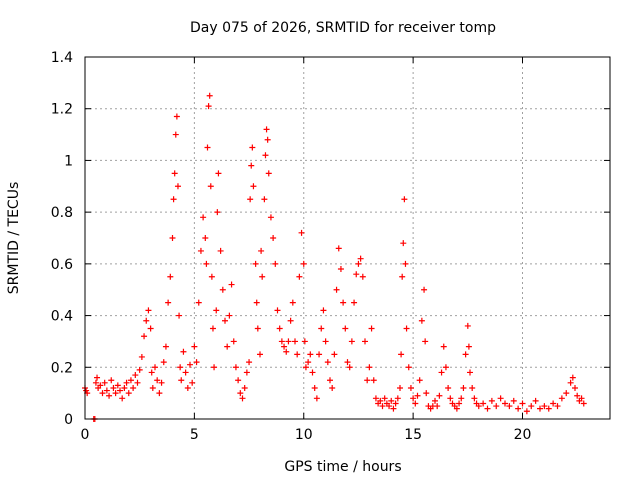 Image resolution: width=640 pixels, height=480 pixels. What do you see at coordinates (85, 435) in the screenshot?
I see `x-tick-label: 0` at bounding box center [85, 435].